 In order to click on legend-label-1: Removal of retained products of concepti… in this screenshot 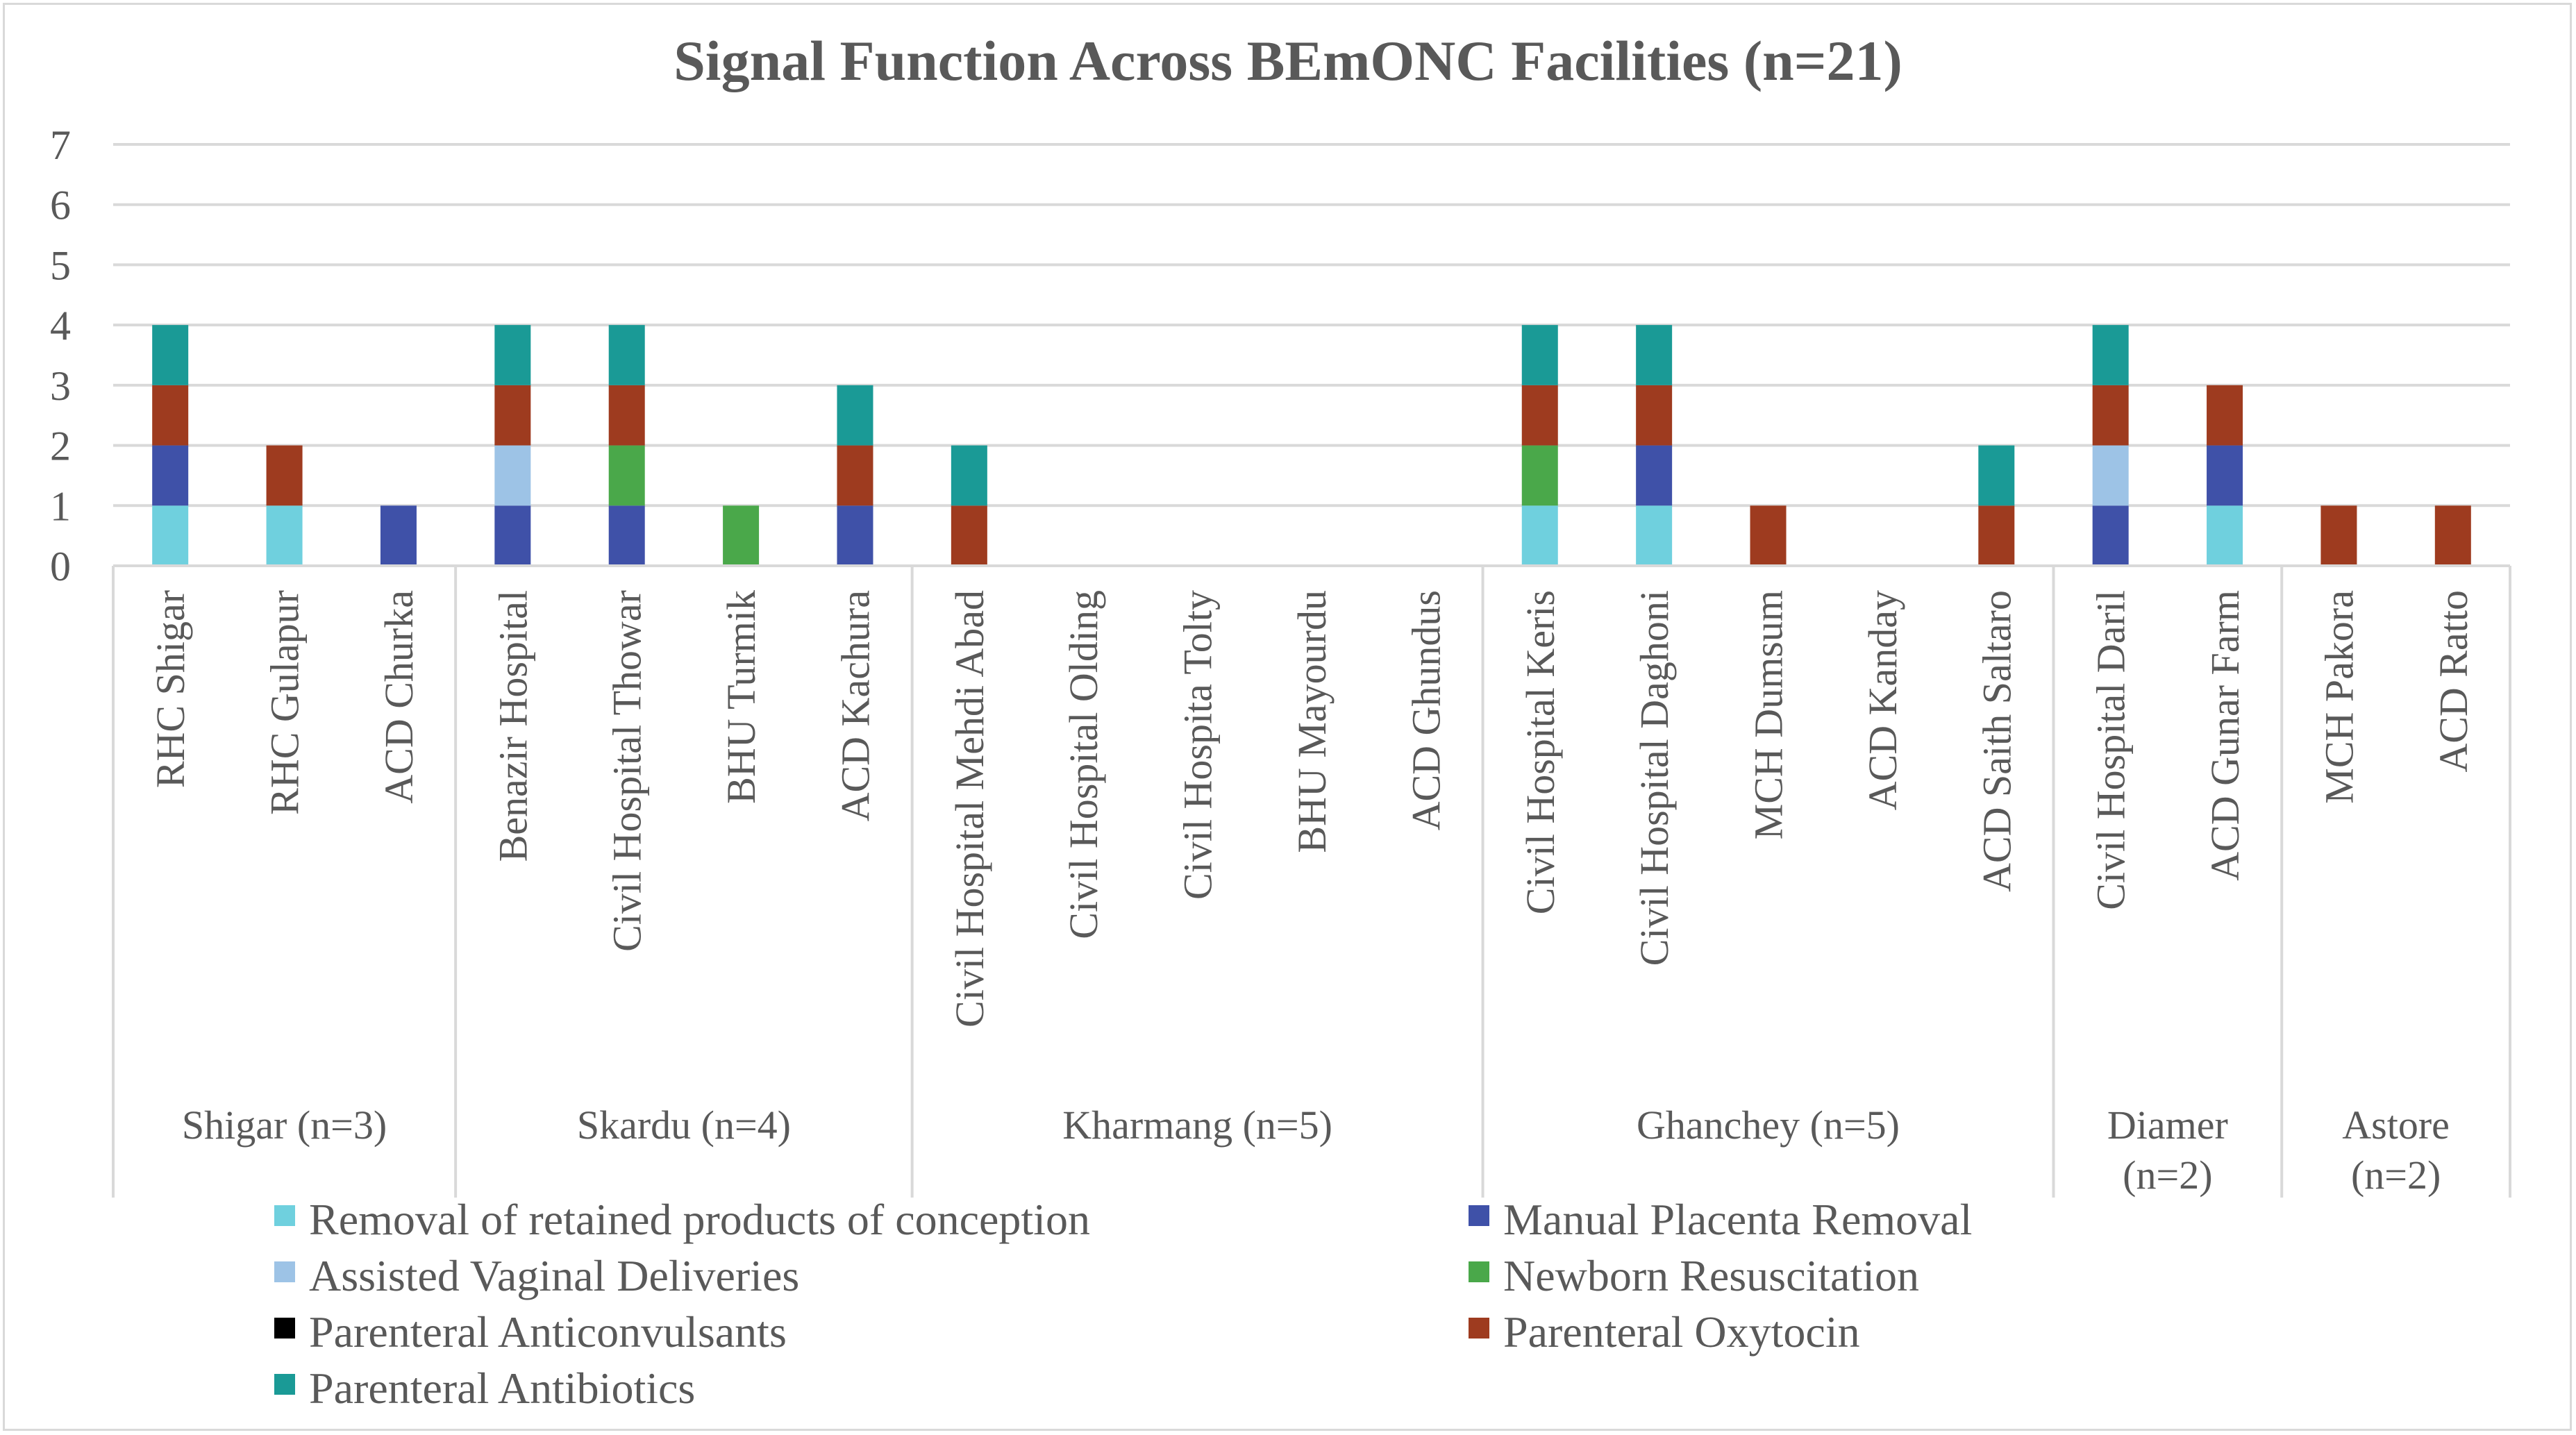, I will do `click(699, 1219)`.